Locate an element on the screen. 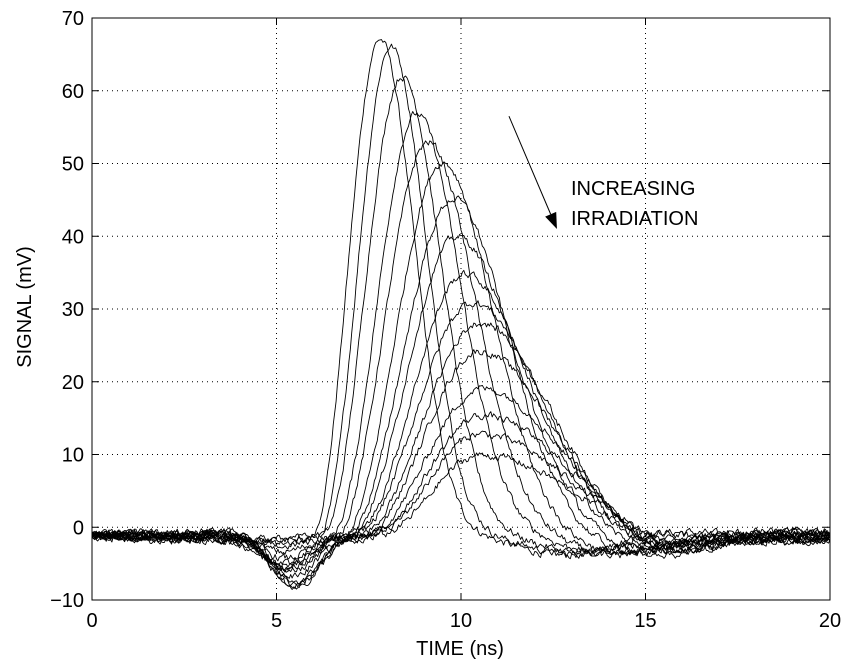 This screenshot has height=661, width=847. y-tick-label: 10 is located at coordinates (73, 456).